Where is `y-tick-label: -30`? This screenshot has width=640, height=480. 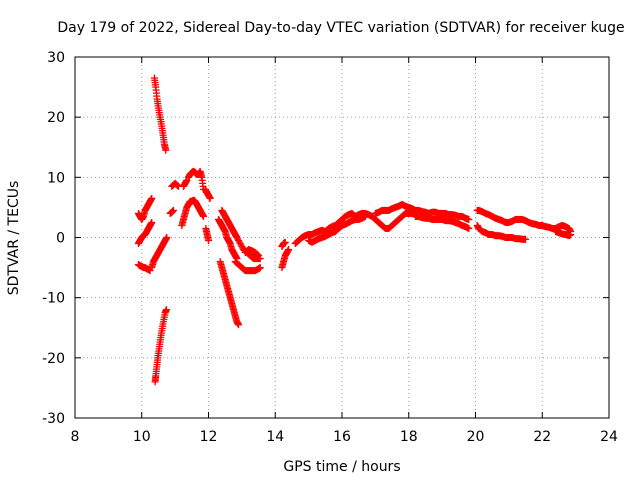 y-tick-label: -30 is located at coordinates (53, 419).